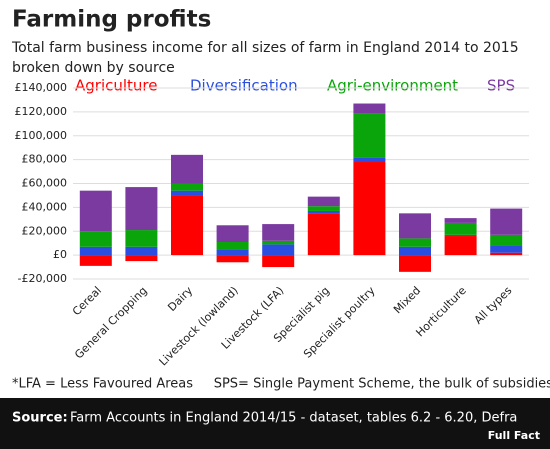 The height and width of the screenshot is (449, 550). What do you see at coordinates (93, 68) in the screenshot?
I see `subtitle: broken down by source` at bounding box center [93, 68].